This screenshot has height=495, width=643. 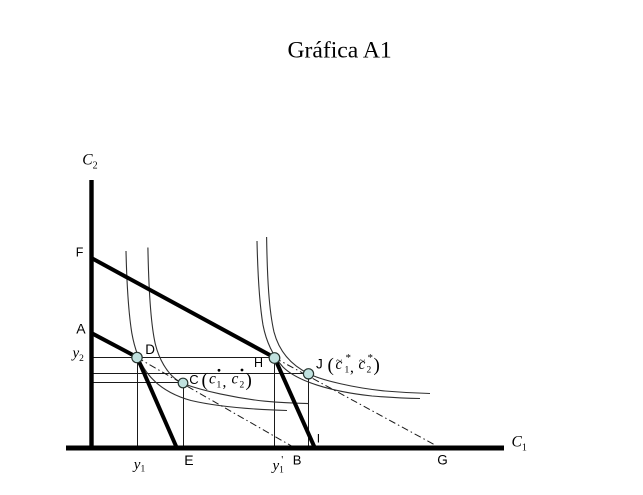 I want to click on svg-text: E, so click(x=188, y=460).